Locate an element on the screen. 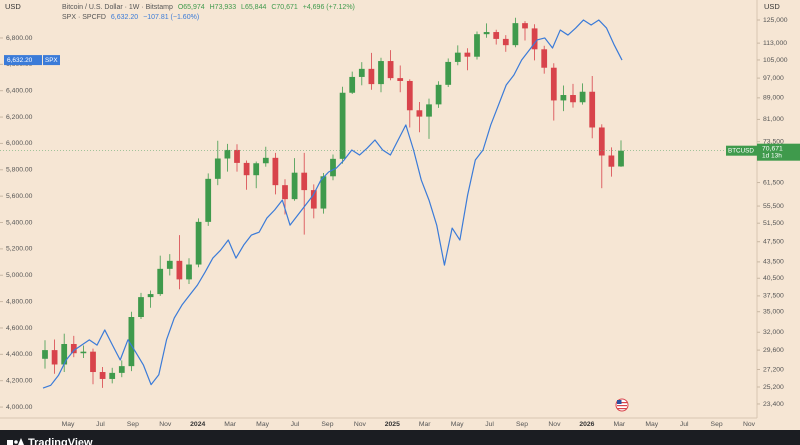 Image resolution: width=800 pixels, height=445 pixels. last-price-badge is located at coordinates (778, 152).